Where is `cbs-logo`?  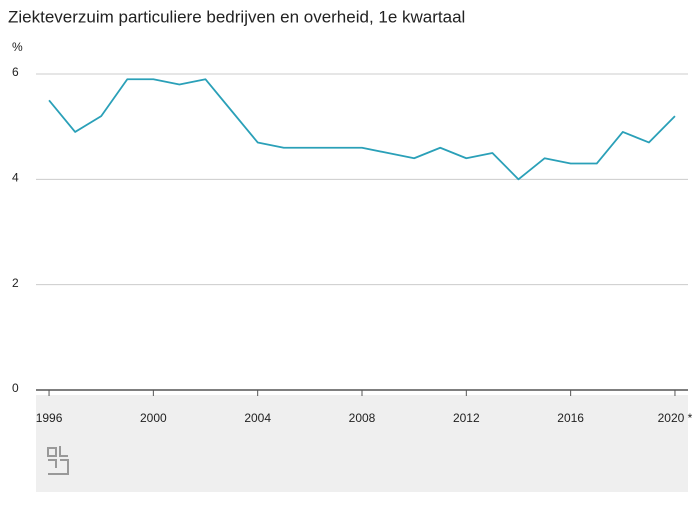
cbs-logo is located at coordinates (58, 460).